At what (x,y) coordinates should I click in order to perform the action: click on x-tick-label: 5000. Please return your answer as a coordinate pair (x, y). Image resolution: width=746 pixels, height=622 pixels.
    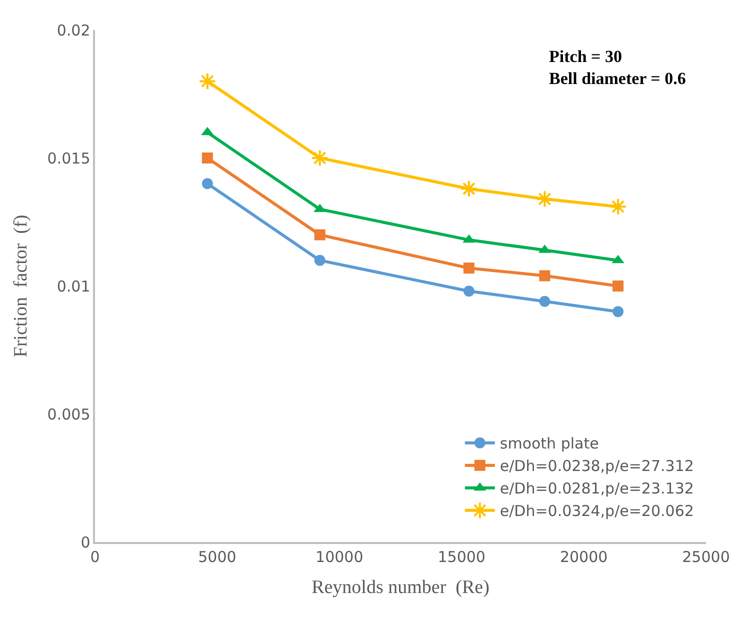
    Looking at the image, I should click on (217, 557).